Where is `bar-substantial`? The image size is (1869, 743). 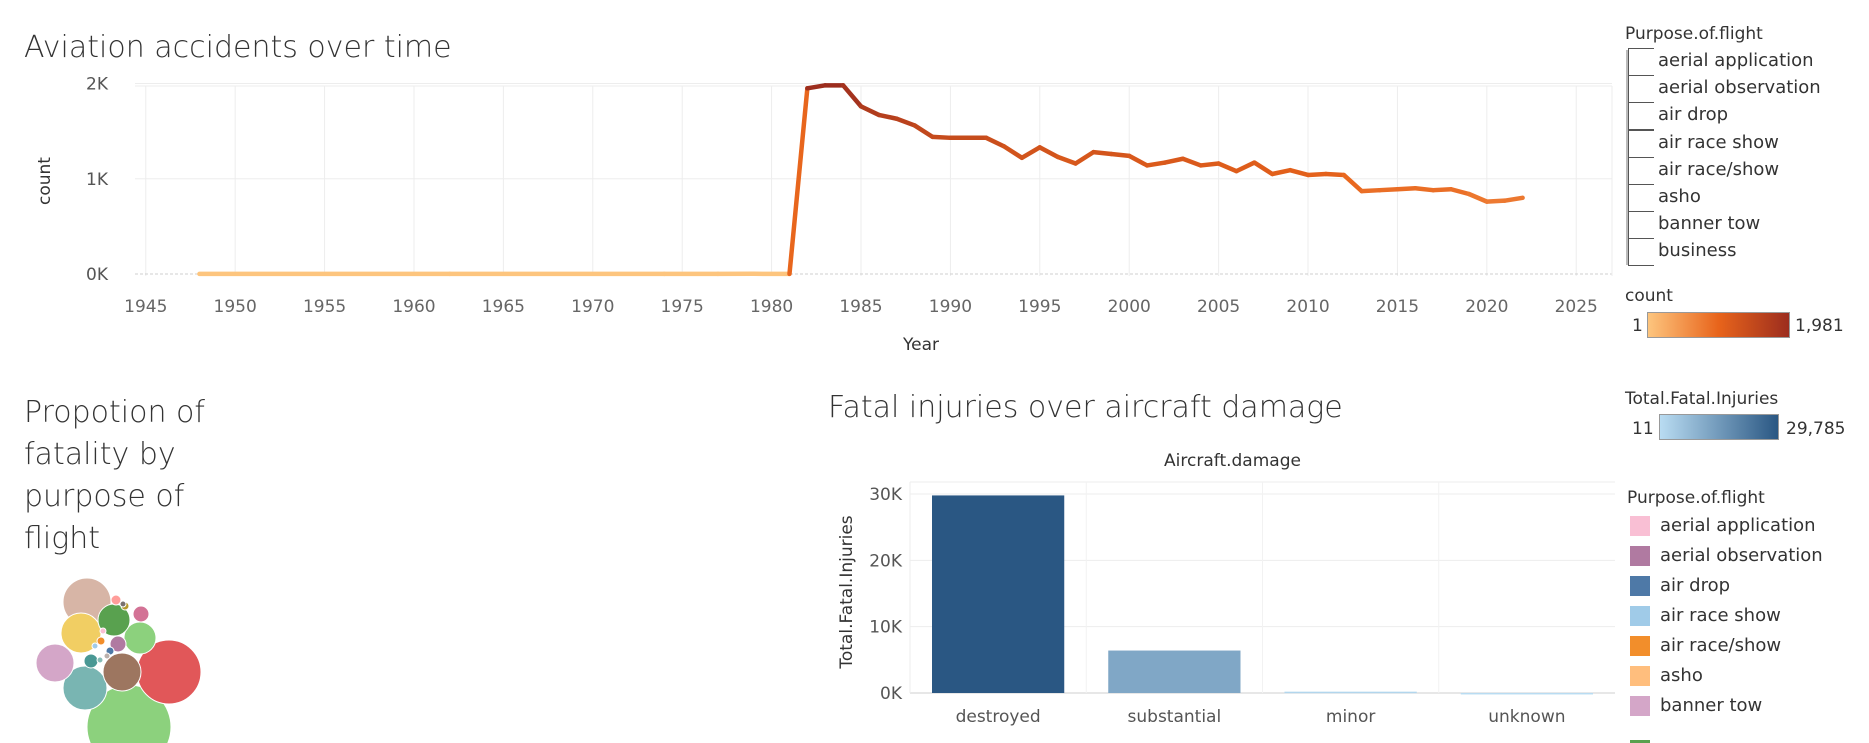 bar-substantial is located at coordinates (1174, 671).